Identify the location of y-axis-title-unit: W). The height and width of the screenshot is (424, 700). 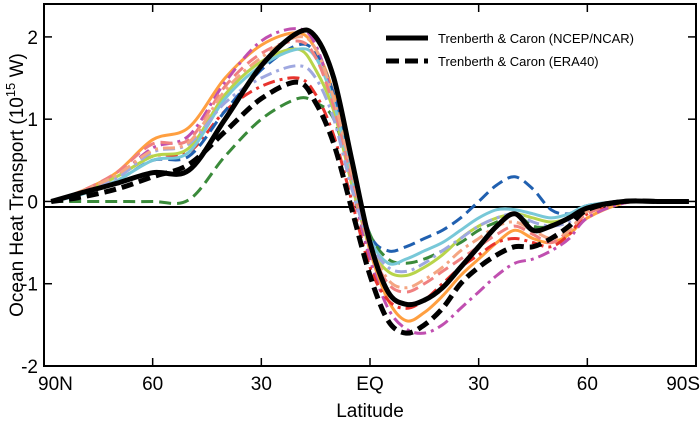
(17, 68).